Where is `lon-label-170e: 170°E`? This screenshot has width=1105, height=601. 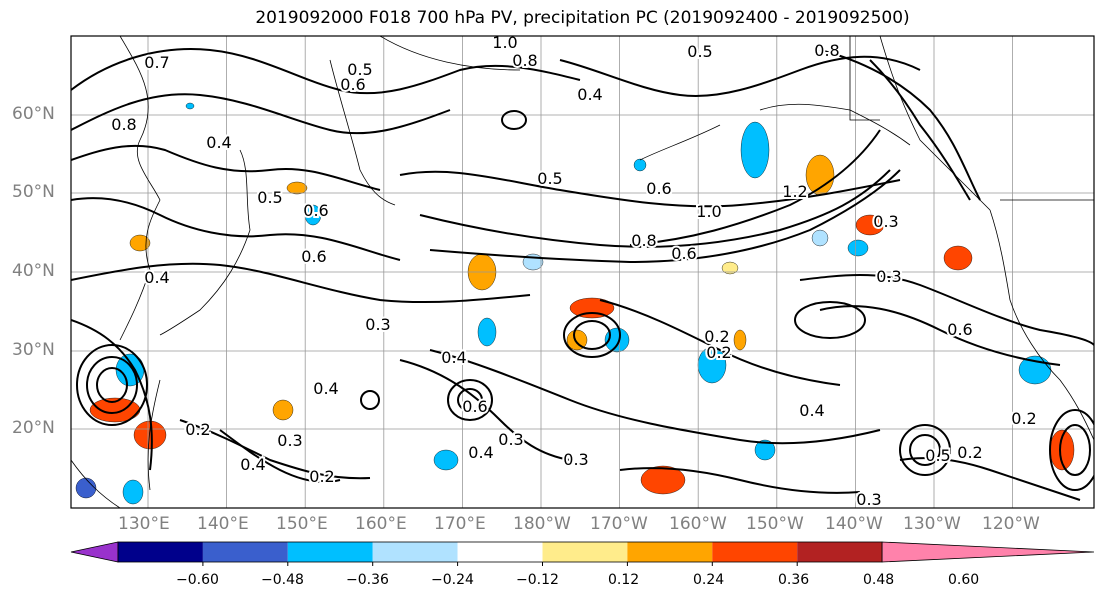 lon-label-170e: 170°E is located at coordinates (460, 524).